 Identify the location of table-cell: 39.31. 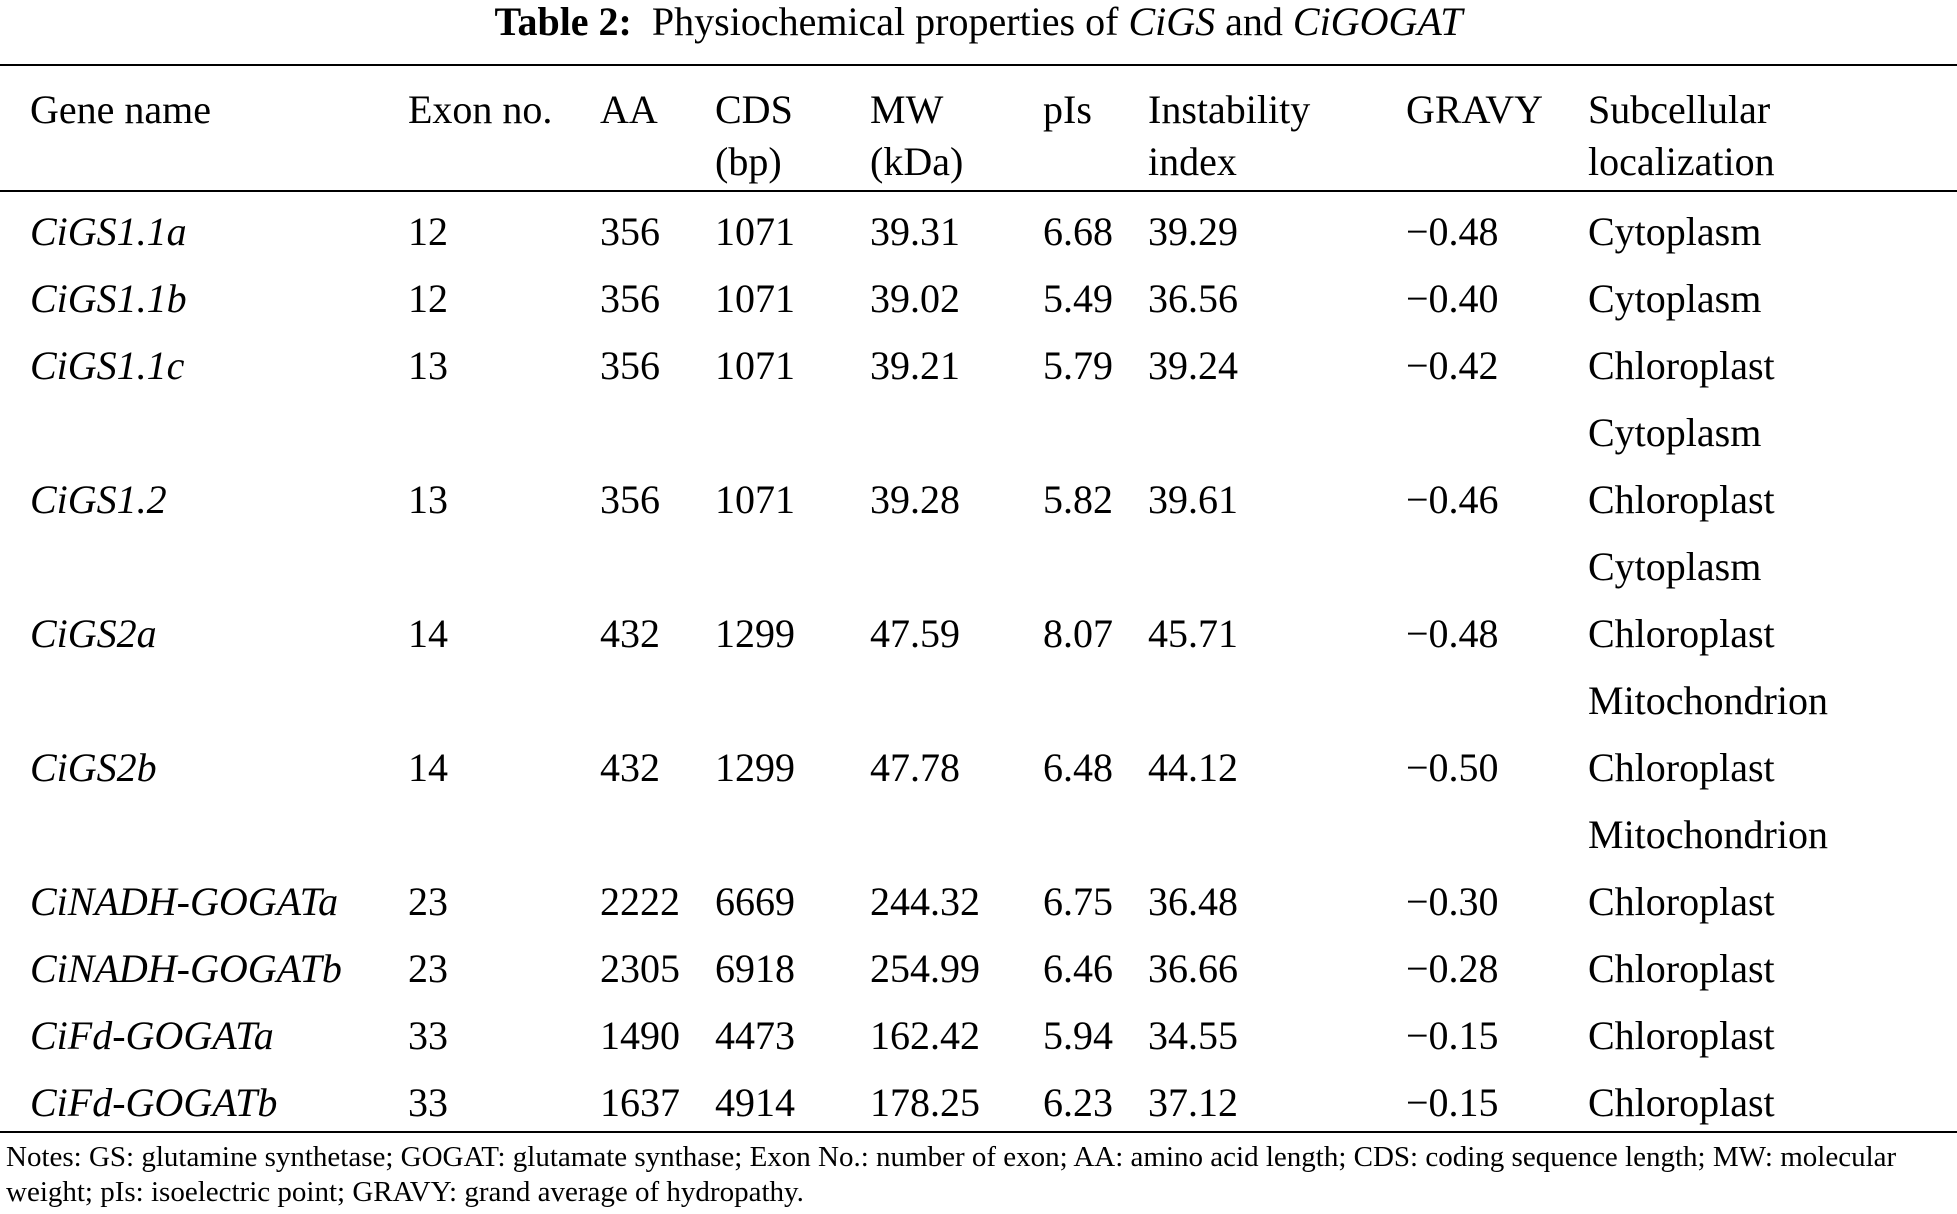
(915, 231).